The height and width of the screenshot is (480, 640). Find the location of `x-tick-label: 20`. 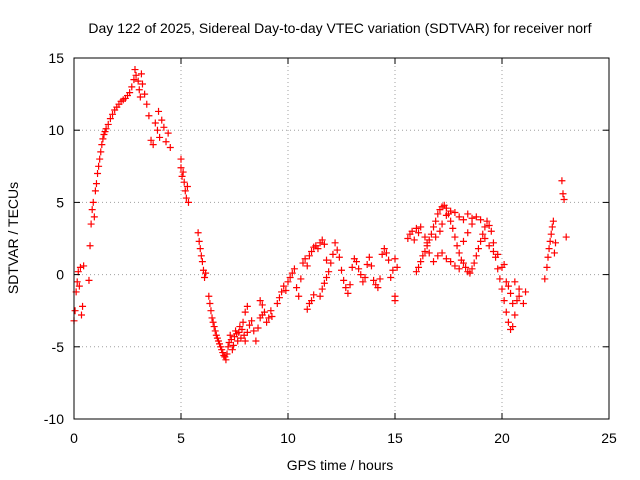

x-tick-label: 20 is located at coordinates (502, 438).